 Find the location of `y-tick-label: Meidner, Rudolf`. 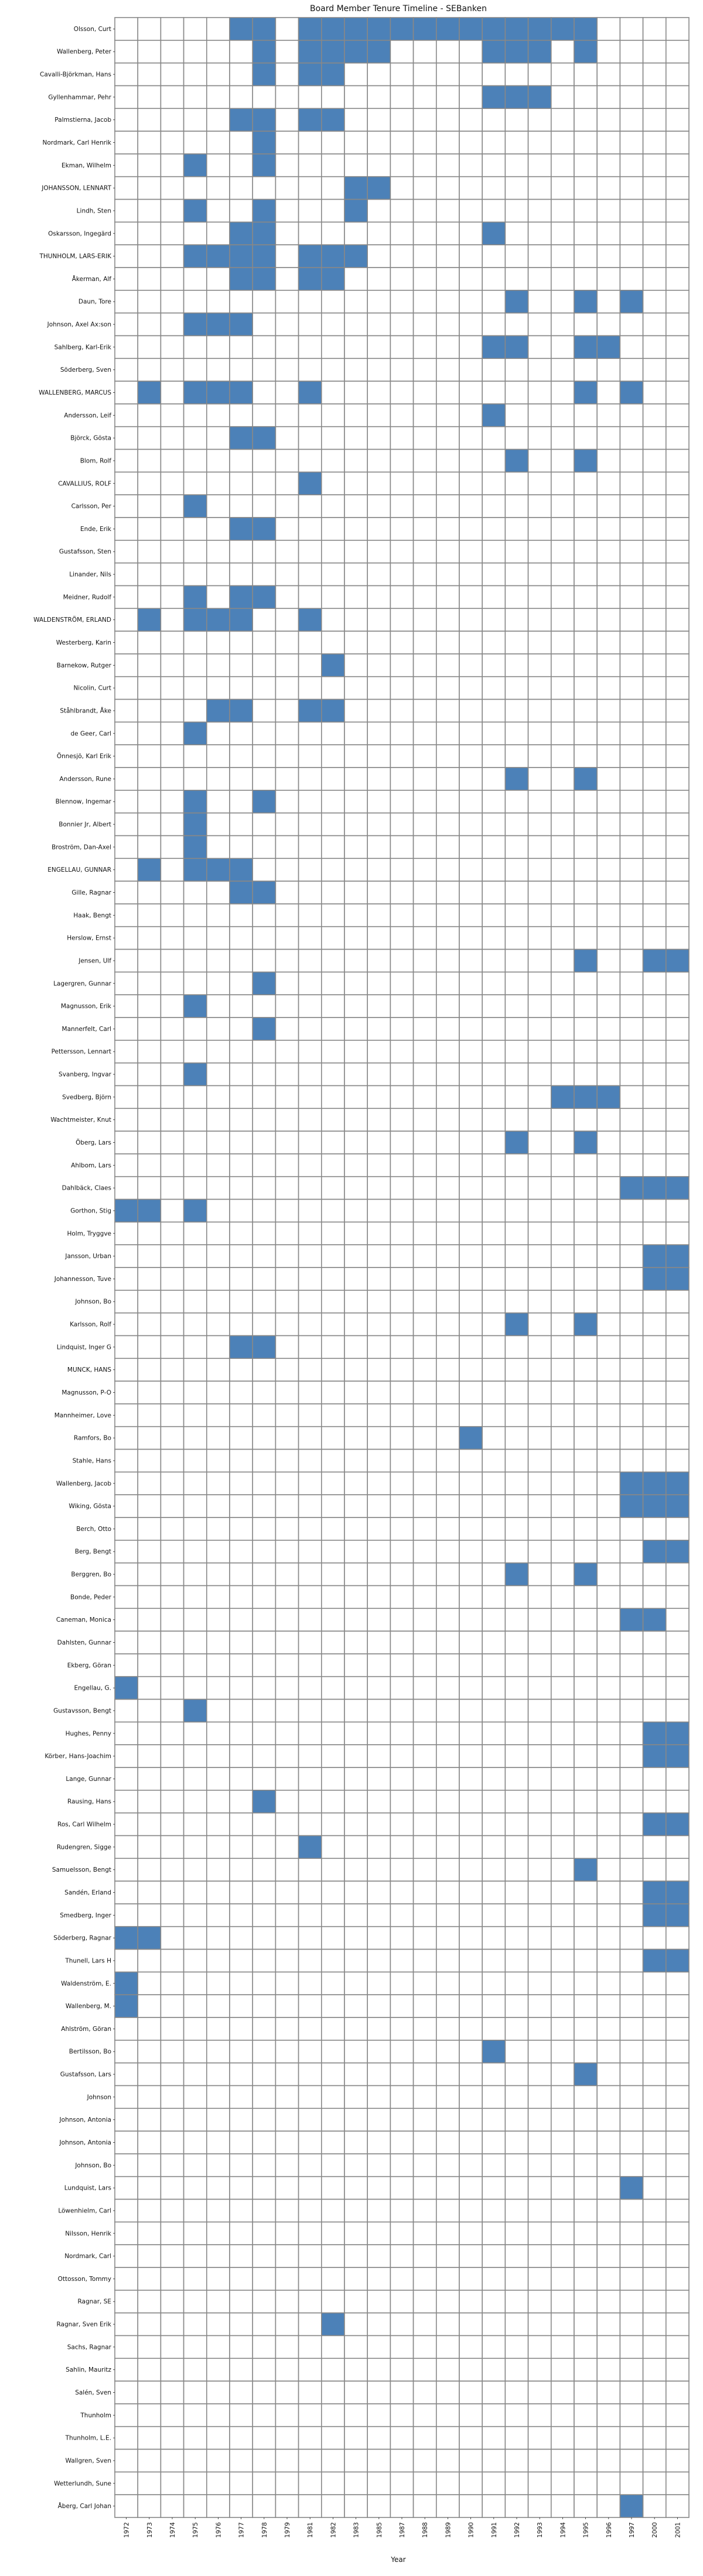

y-tick-label: Meidner, Rudolf is located at coordinates (87, 597).